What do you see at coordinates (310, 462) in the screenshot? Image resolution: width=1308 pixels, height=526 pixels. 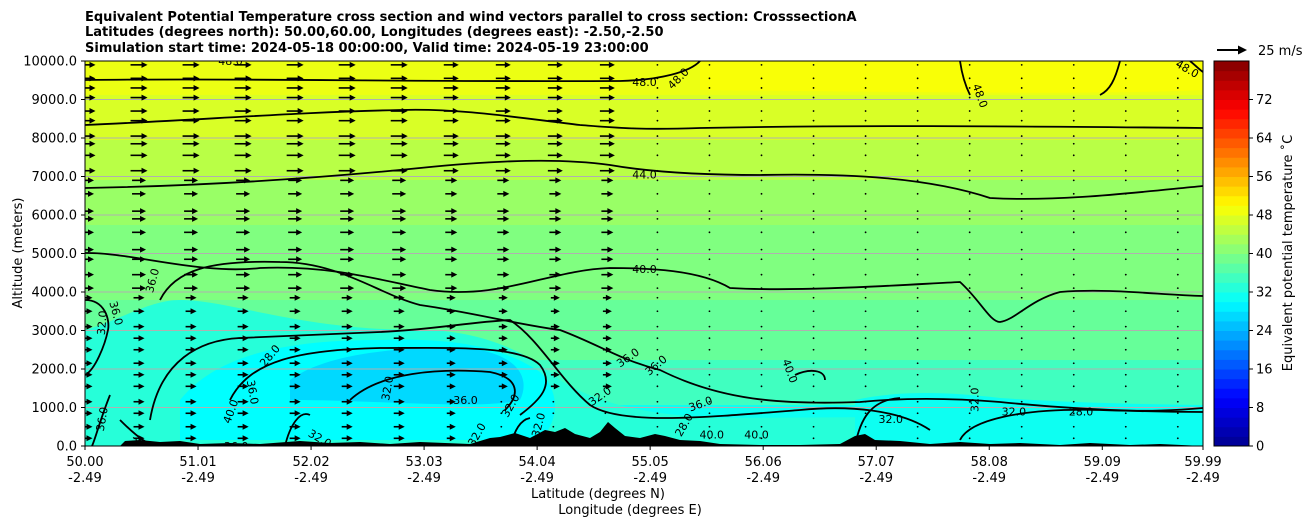 I see `x-tick-label-latitude: 52.02` at bounding box center [310, 462].